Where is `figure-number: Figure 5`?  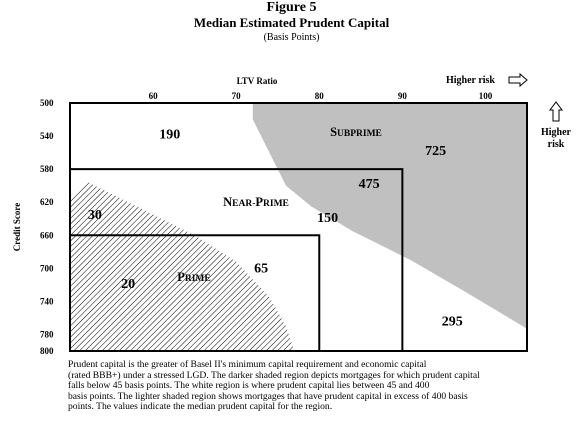 figure-number: Figure 5 is located at coordinates (291, 7).